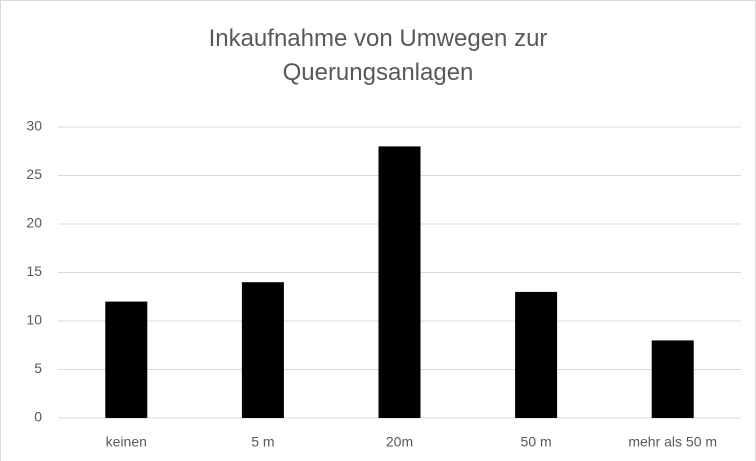 This screenshot has width=756, height=461. Describe the element at coordinates (34, 174) in the screenshot. I see `y-tick-label: 25` at that location.